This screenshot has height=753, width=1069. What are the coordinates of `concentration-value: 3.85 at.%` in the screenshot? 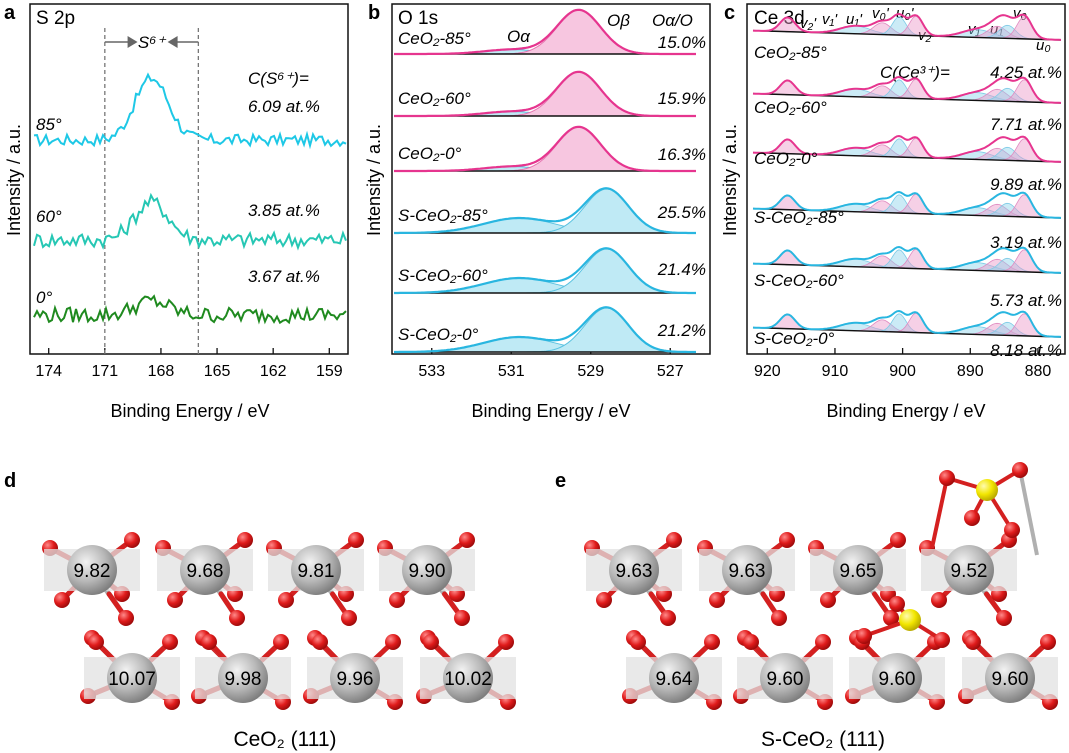 It's located at (284, 210).